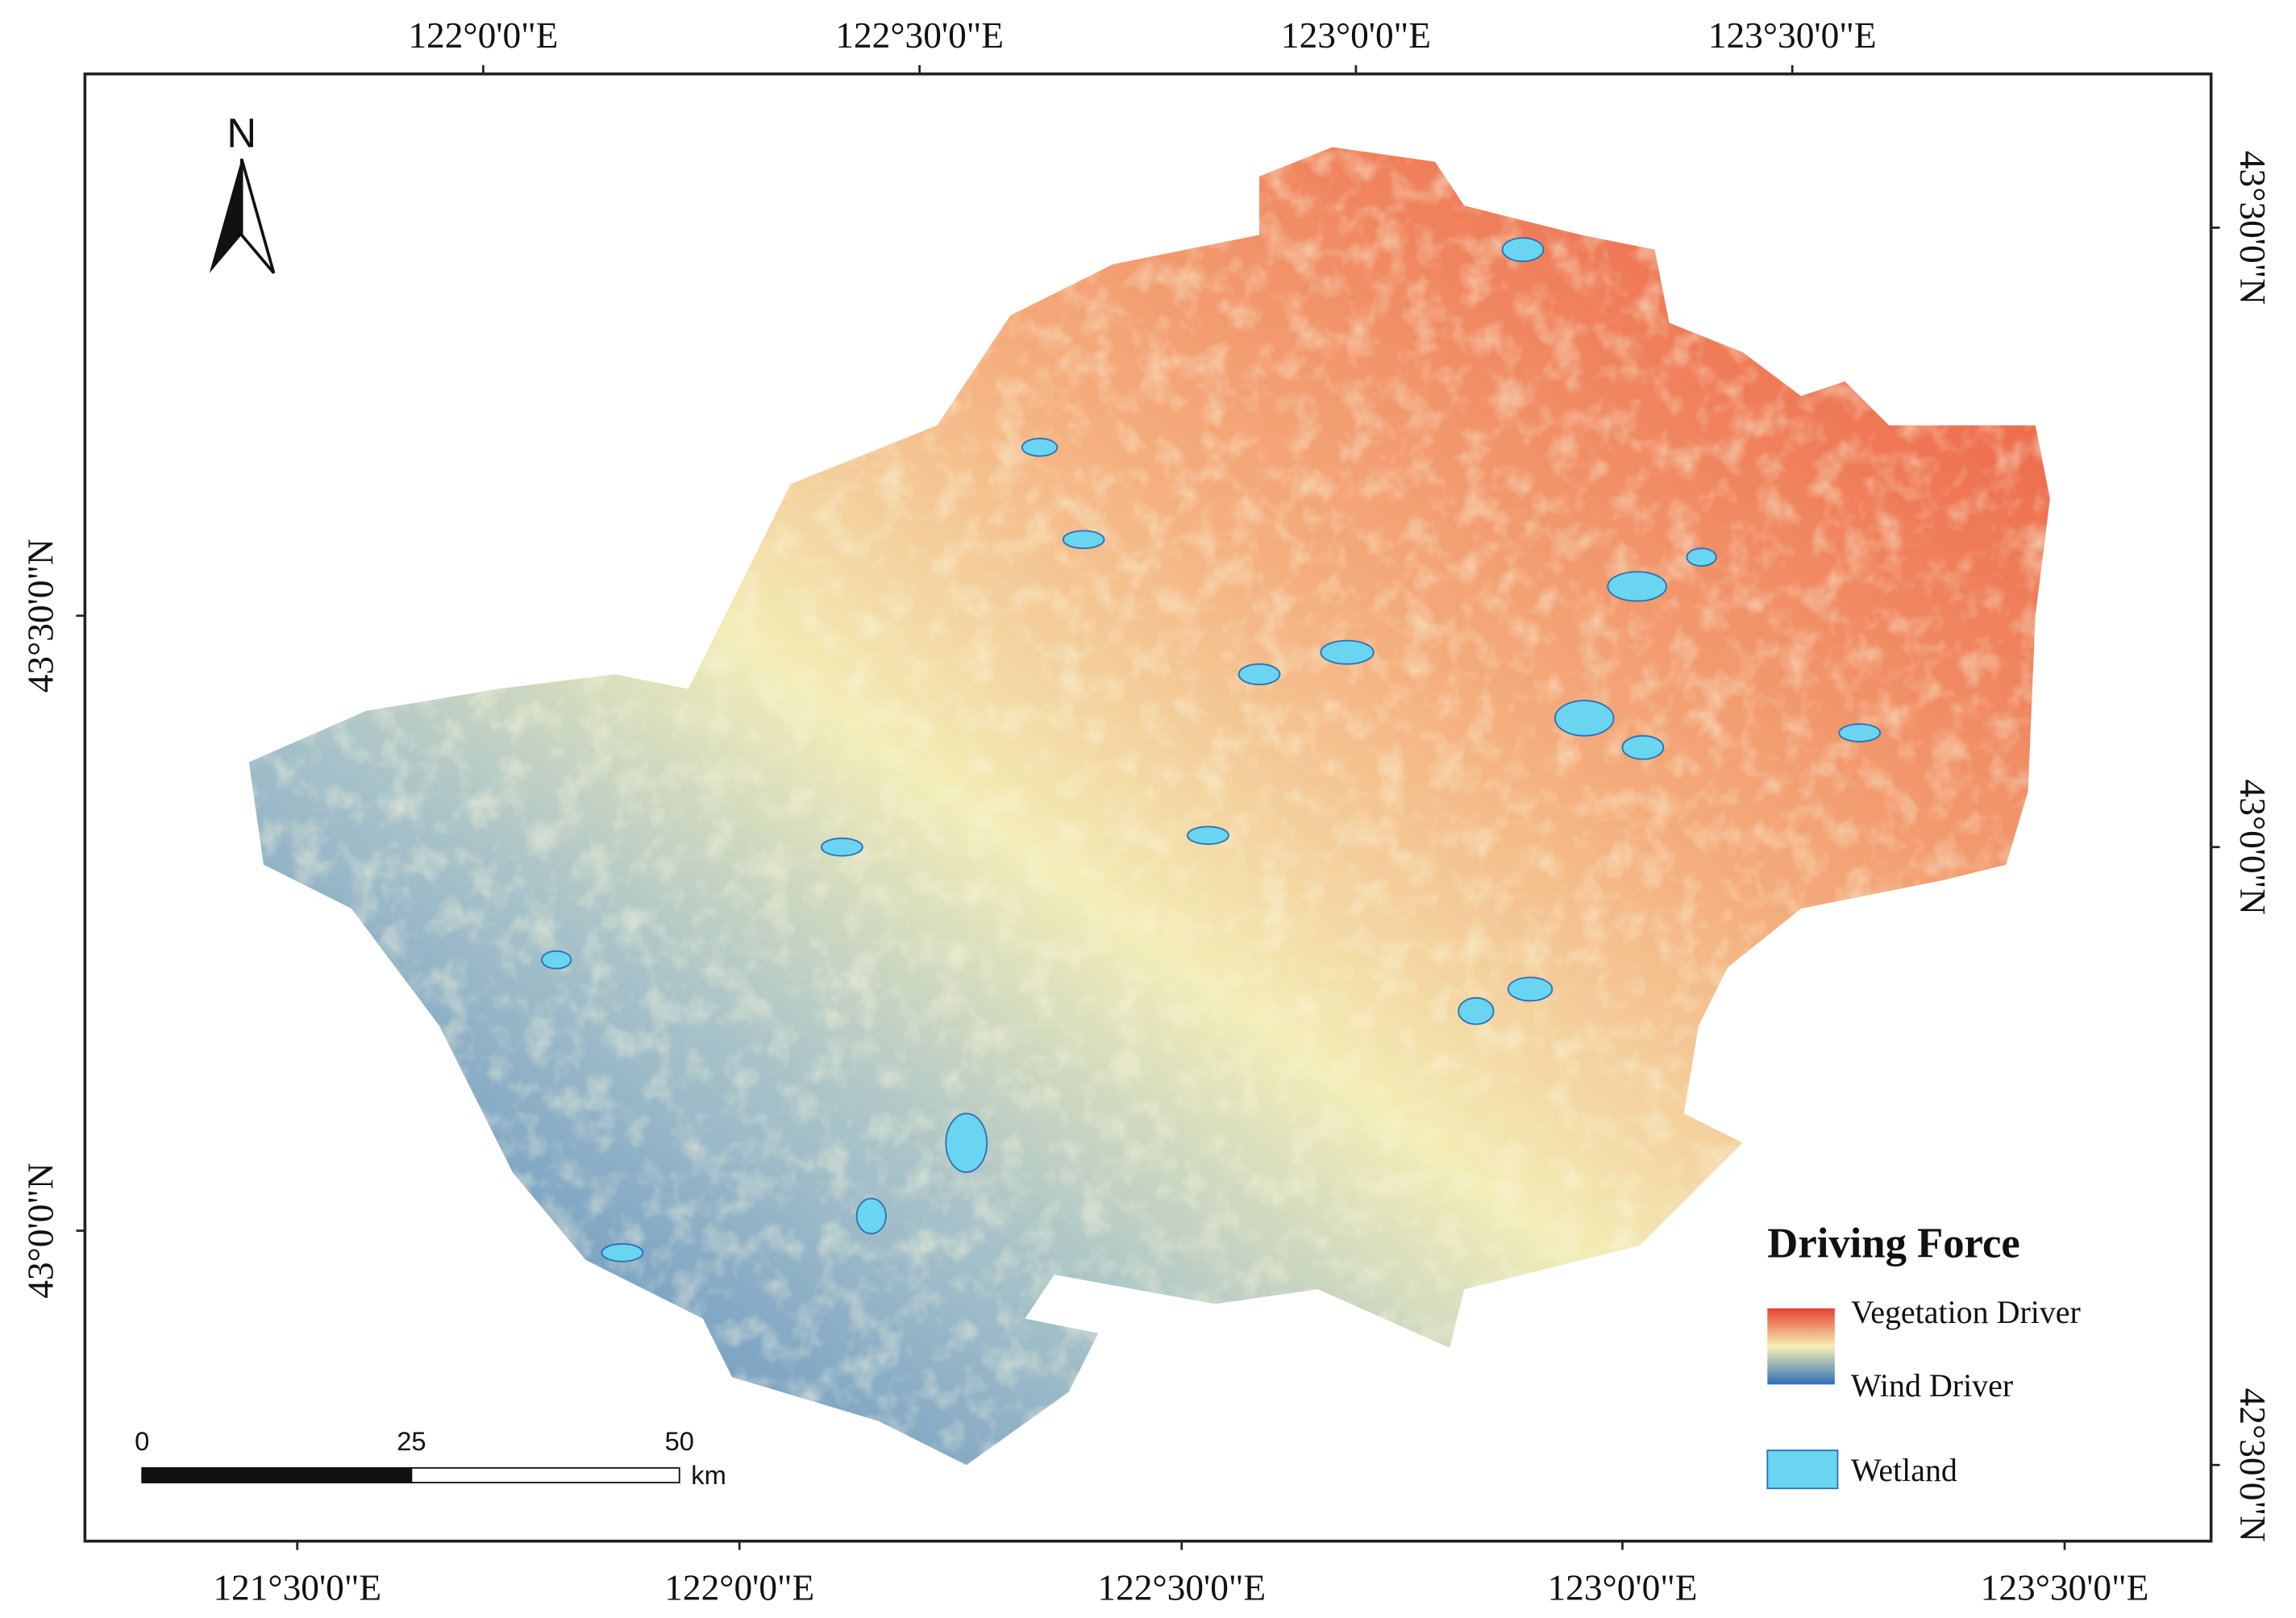 This screenshot has width=2296, height=1618. What do you see at coordinates (241, 133) in the screenshot?
I see `north-label: N` at bounding box center [241, 133].